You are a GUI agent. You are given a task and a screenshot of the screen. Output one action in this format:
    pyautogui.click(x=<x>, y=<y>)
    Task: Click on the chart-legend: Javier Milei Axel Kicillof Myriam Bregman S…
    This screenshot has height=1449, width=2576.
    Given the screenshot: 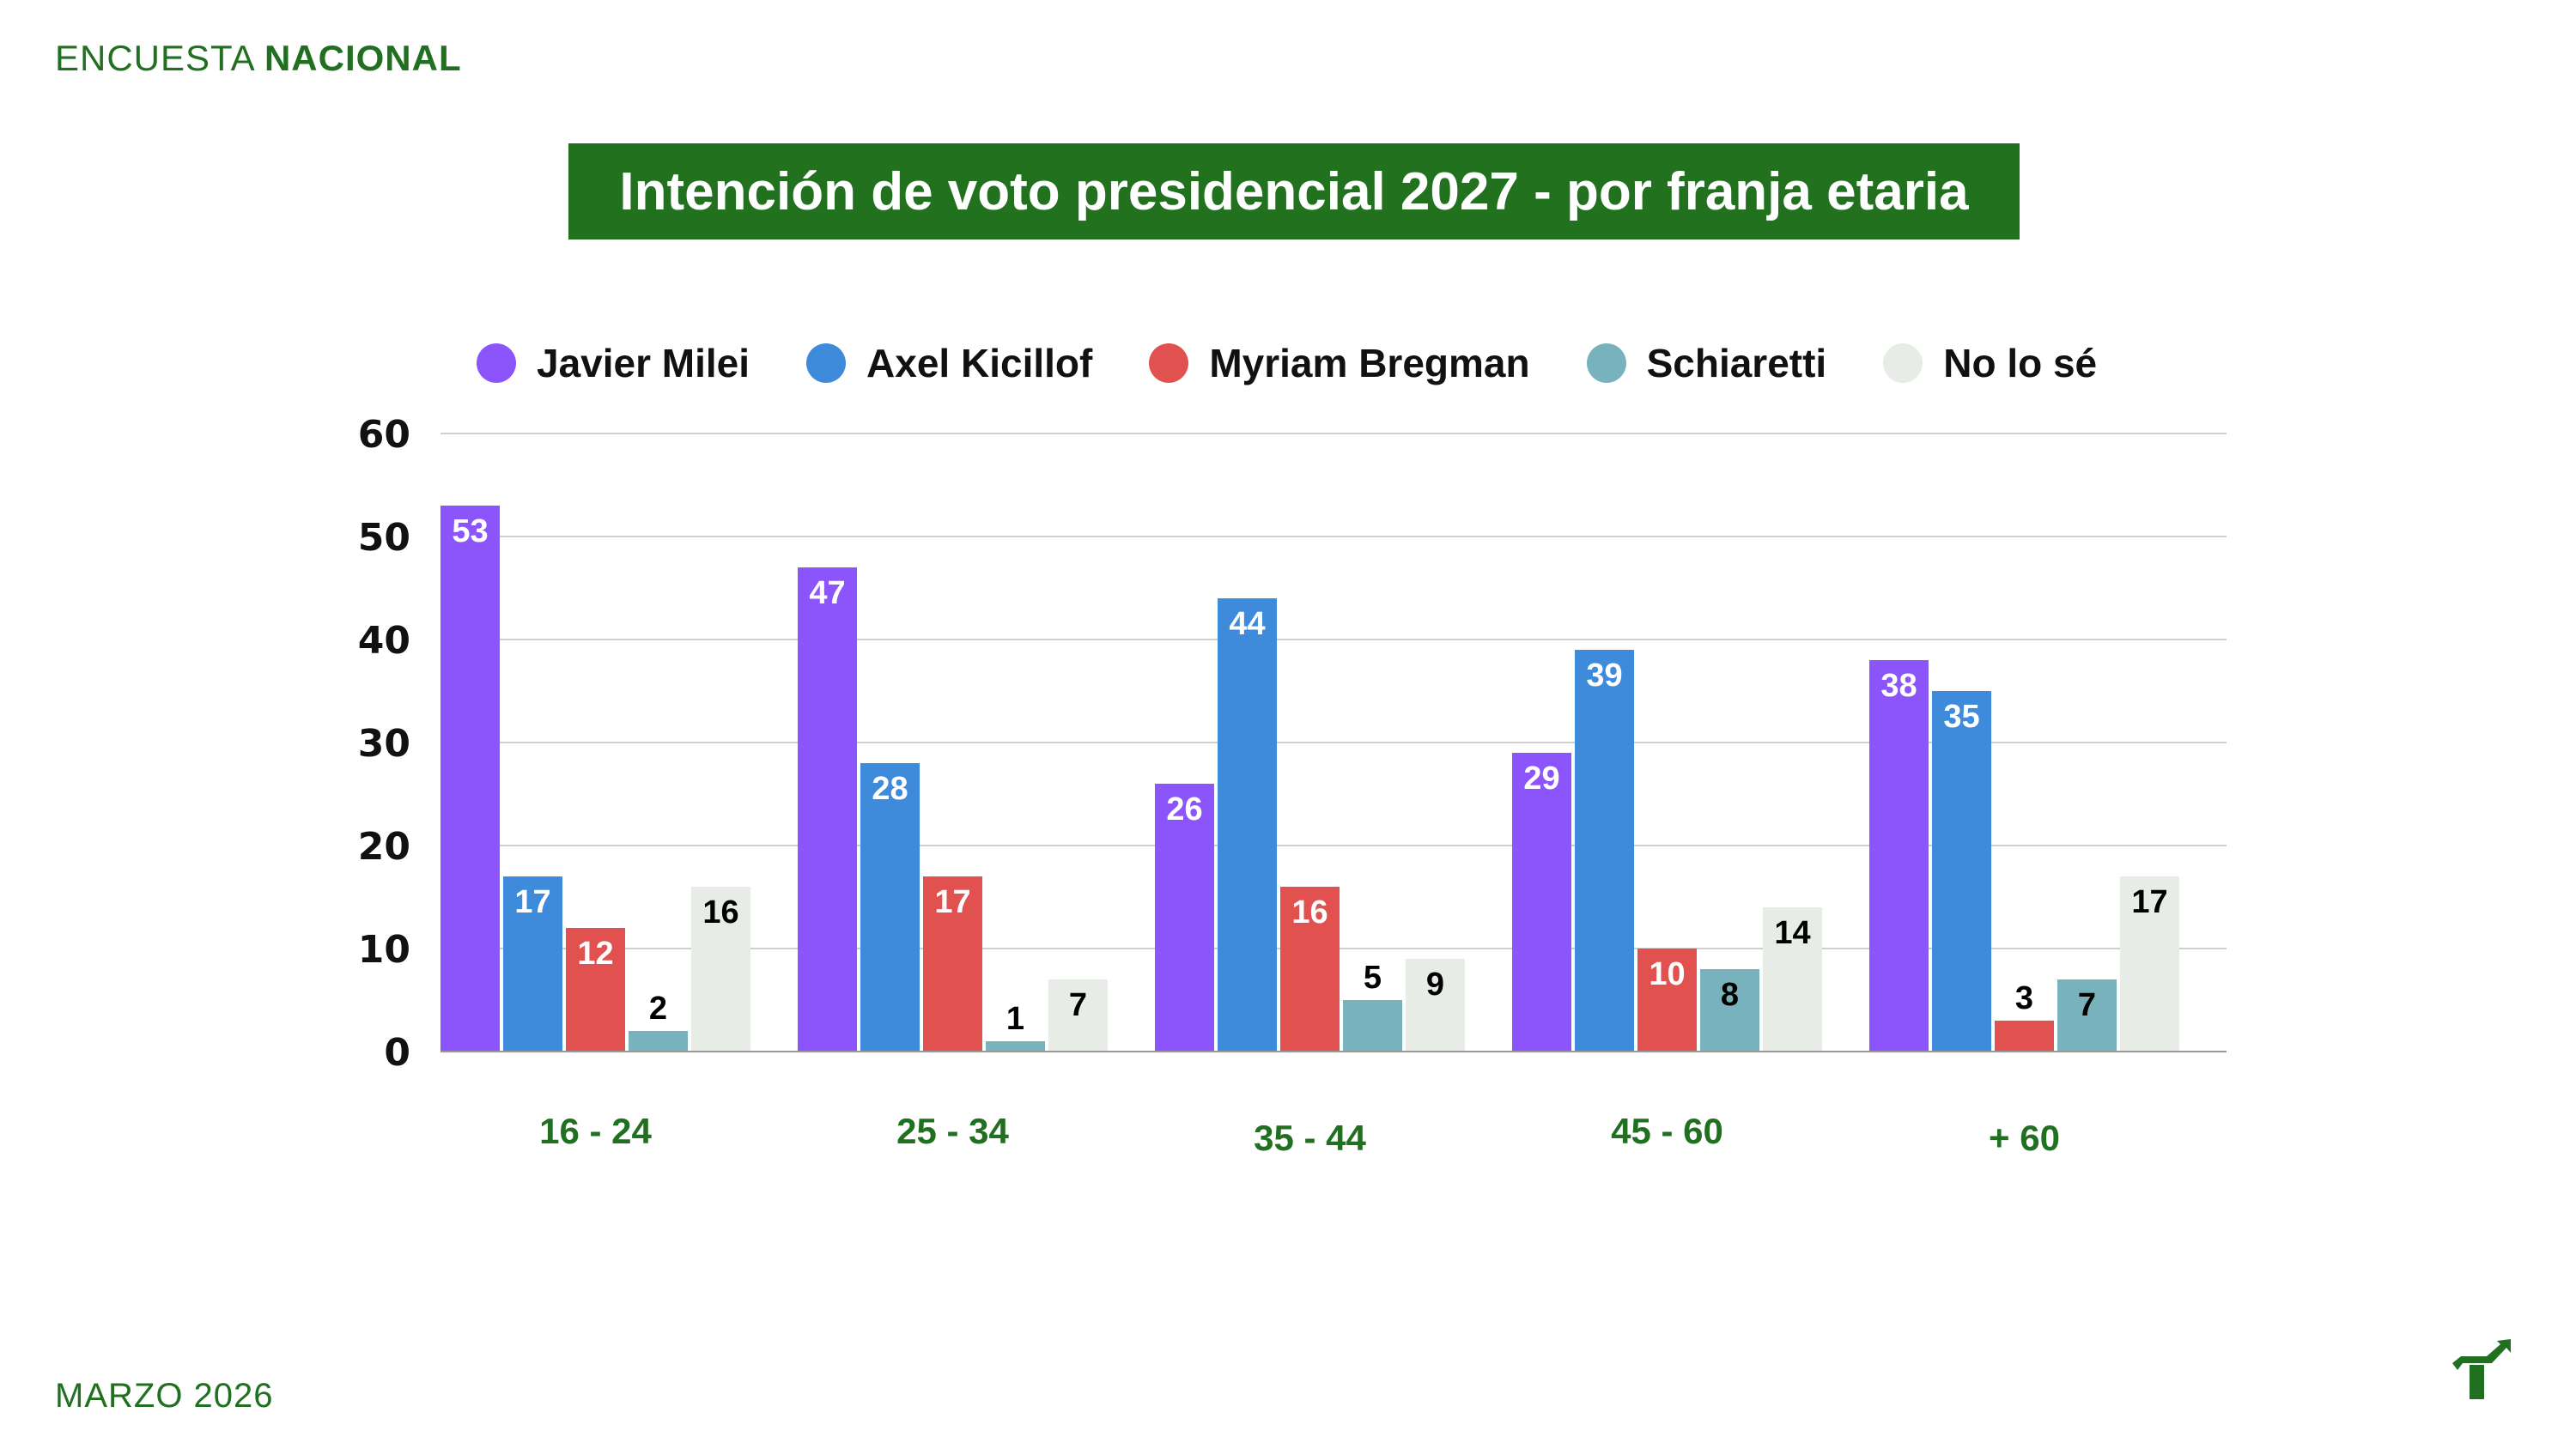 What is the action you would take?
    pyautogui.click(x=1316, y=363)
    